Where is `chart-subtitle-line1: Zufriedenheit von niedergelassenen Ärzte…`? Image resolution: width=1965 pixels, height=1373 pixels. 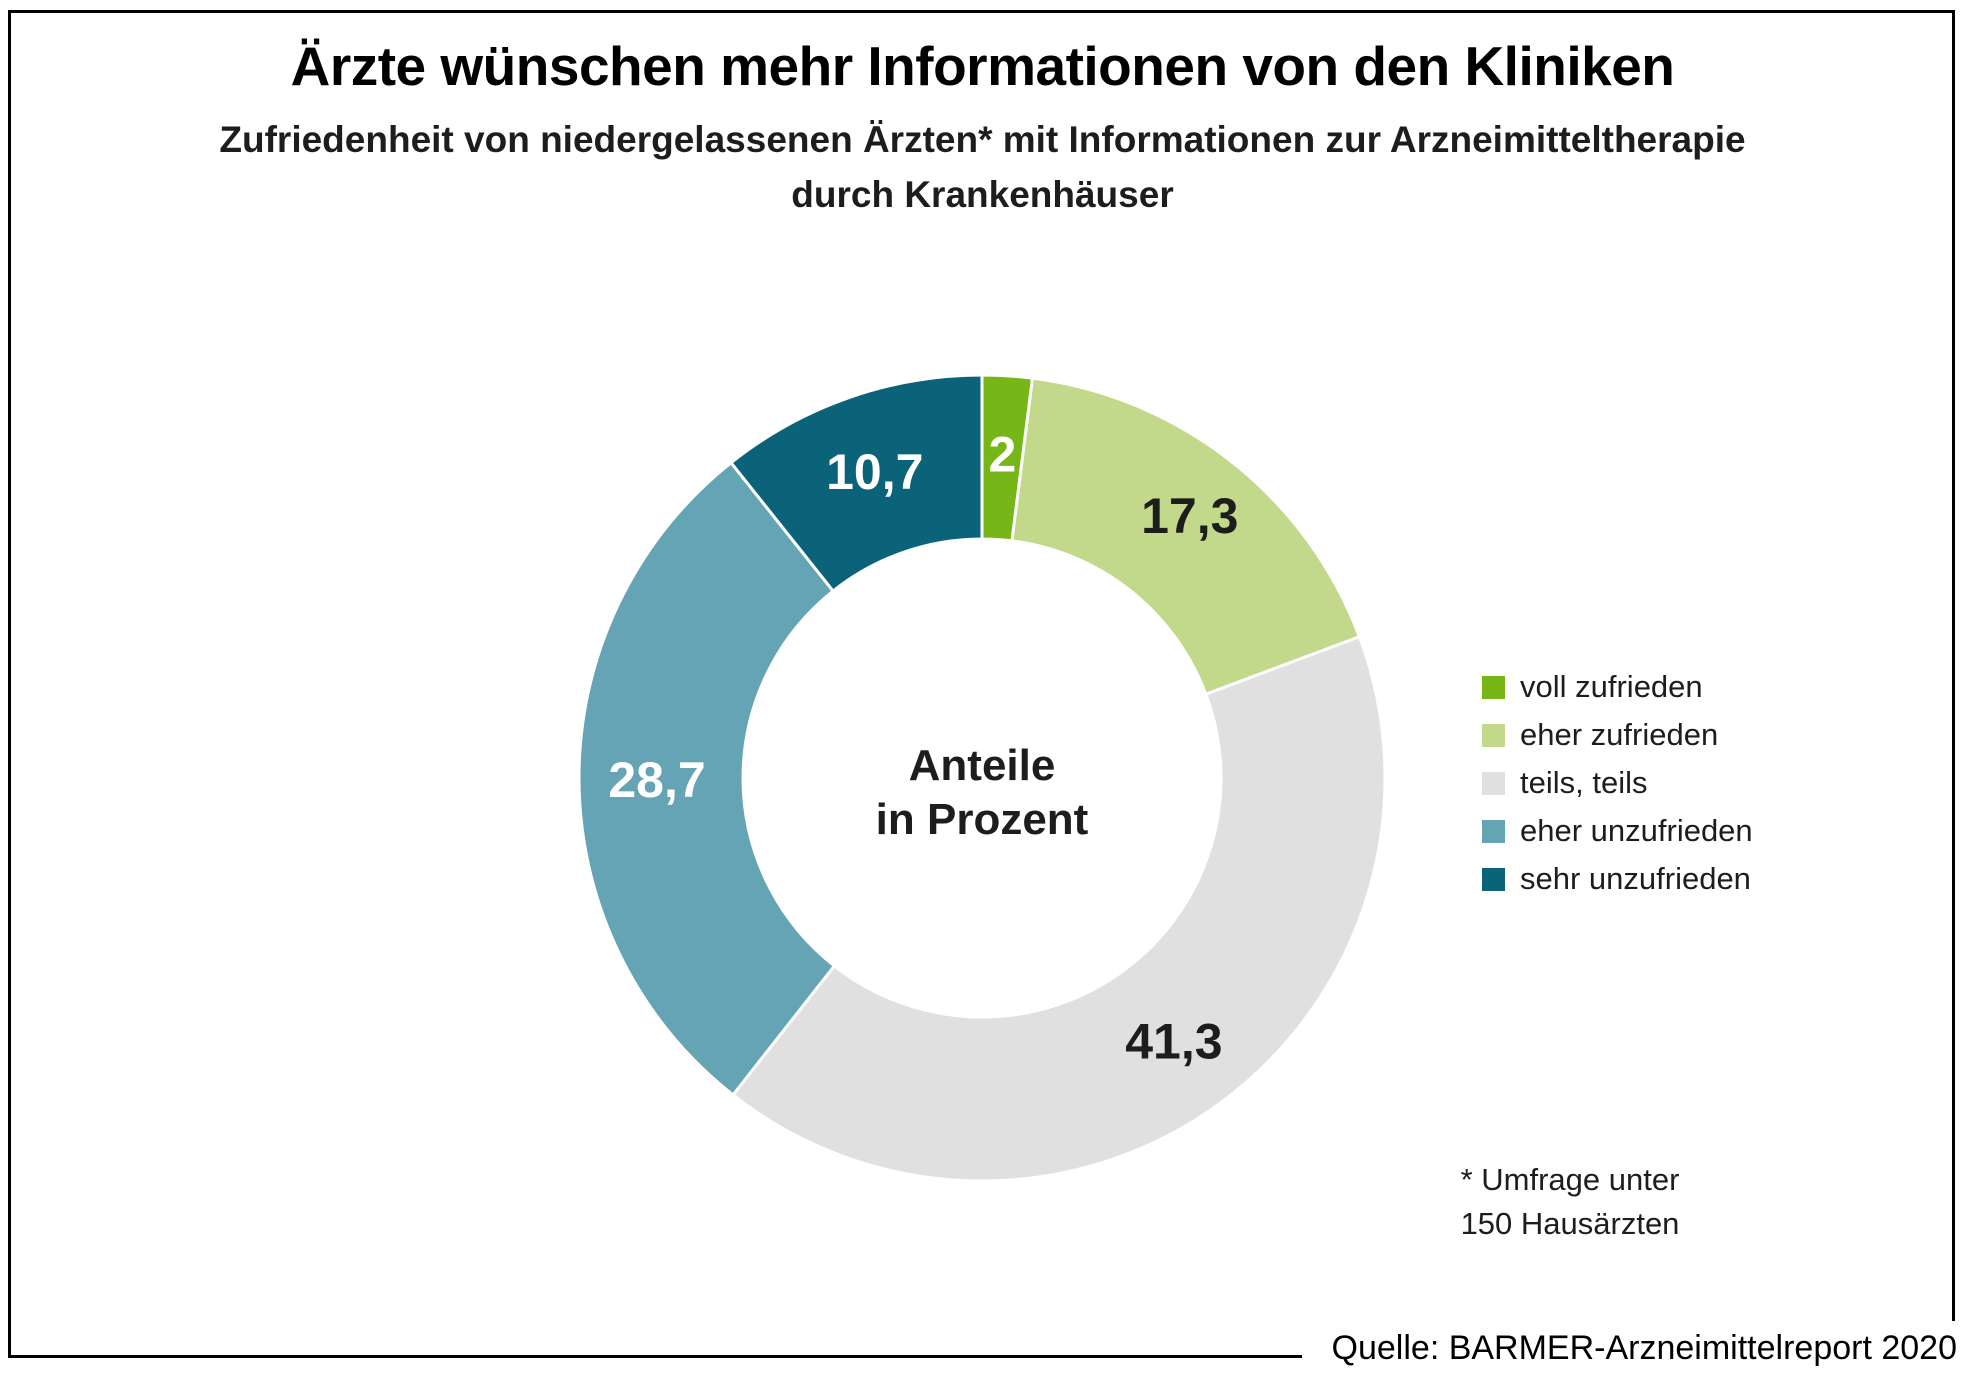
chart-subtitle-line1: Zufriedenheit von niedergelassenen Ärzte… is located at coordinates (982, 139).